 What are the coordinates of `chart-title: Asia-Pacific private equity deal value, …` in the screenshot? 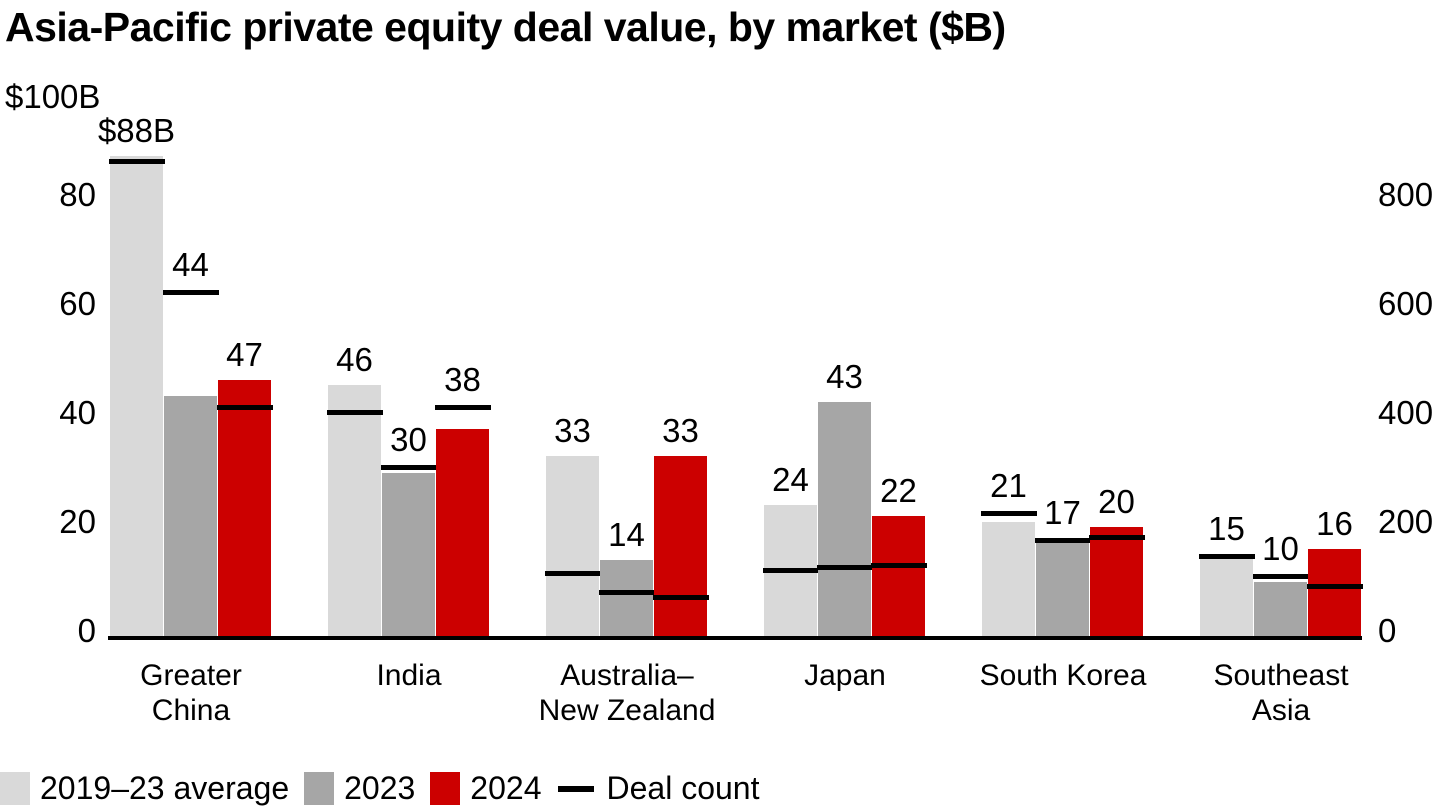 It's located at (505, 27).